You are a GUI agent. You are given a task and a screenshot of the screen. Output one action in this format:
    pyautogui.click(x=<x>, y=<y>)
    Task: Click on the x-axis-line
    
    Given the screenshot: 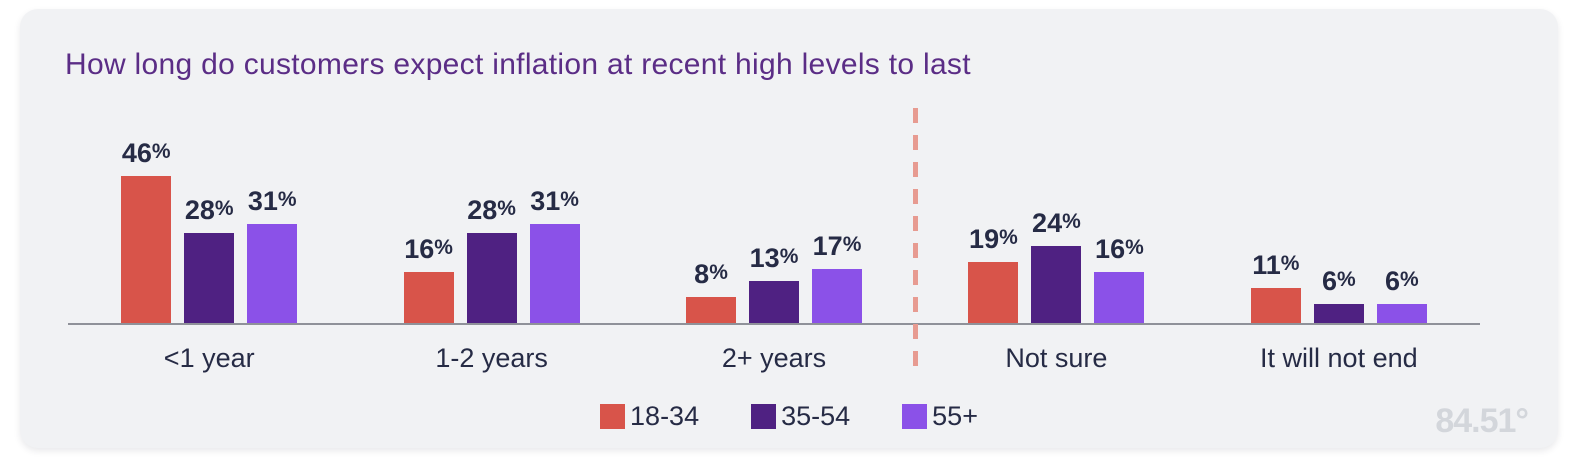 What is the action you would take?
    pyautogui.click(x=774, y=324)
    